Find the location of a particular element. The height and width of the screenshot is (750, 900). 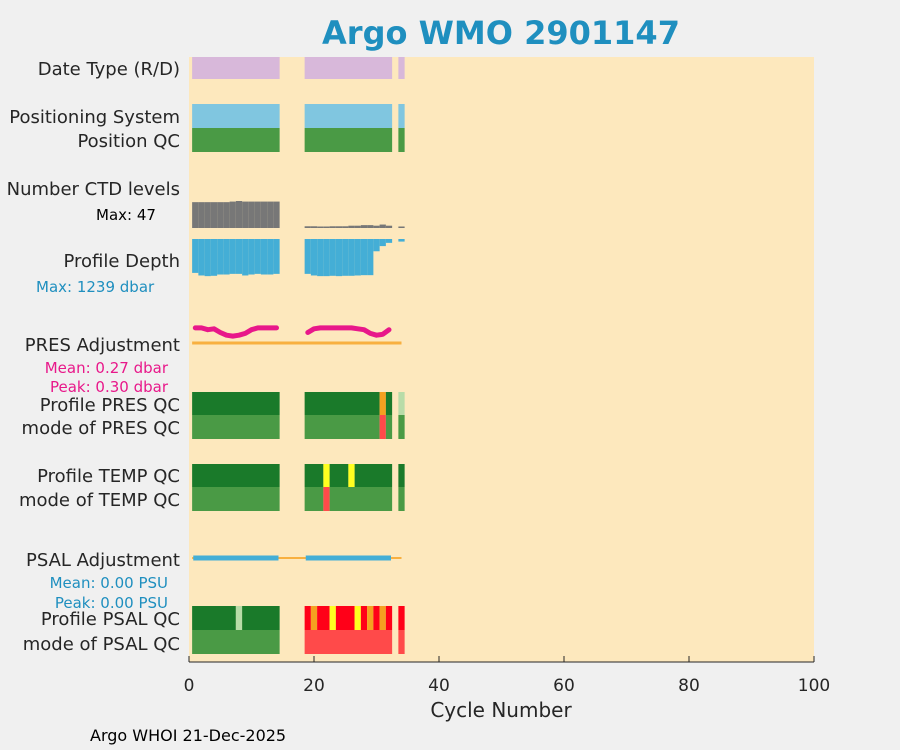

row-label: Profile PRES QC is located at coordinates (110, 405).